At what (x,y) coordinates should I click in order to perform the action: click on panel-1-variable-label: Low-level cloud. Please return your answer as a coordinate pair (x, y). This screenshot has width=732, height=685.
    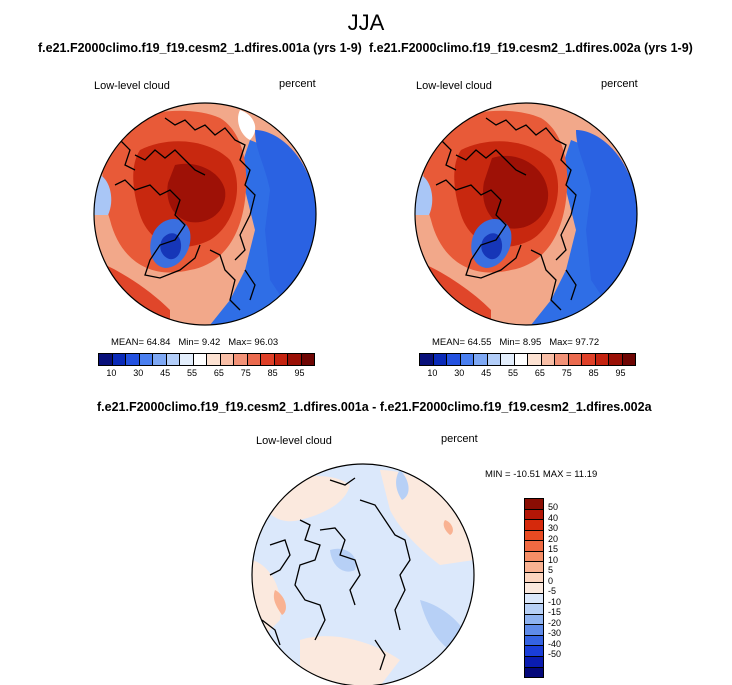
    Looking at the image, I should click on (132, 86).